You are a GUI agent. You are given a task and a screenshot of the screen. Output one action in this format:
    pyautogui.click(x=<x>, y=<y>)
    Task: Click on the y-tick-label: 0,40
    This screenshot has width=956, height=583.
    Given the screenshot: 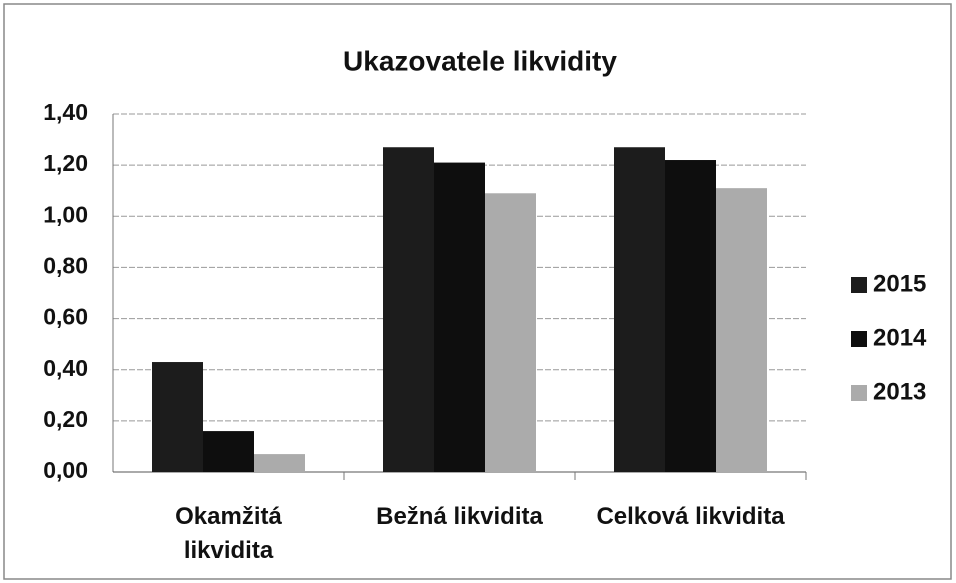 What is the action you would take?
    pyautogui.click(x=65, y=368)
    